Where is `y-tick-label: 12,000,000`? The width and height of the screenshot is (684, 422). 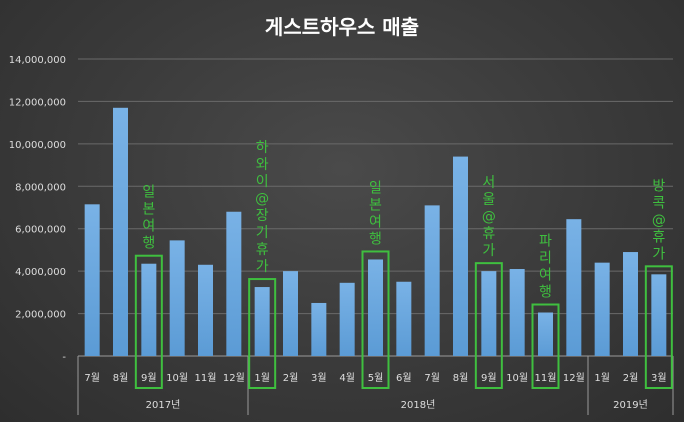
y-tick-label: 12,000,000 is located at coordinates (37, 102).